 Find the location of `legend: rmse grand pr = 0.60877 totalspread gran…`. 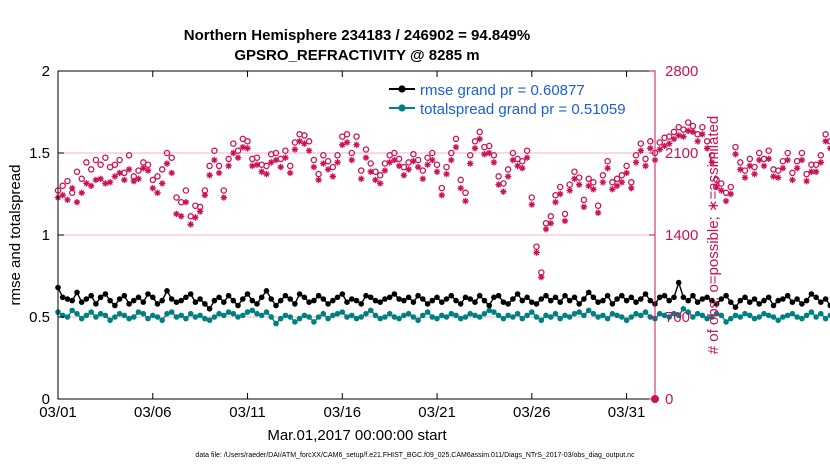

legend: rmse grand pr = 0.60877 totalspread gran… is located at coordinates (507, 100).